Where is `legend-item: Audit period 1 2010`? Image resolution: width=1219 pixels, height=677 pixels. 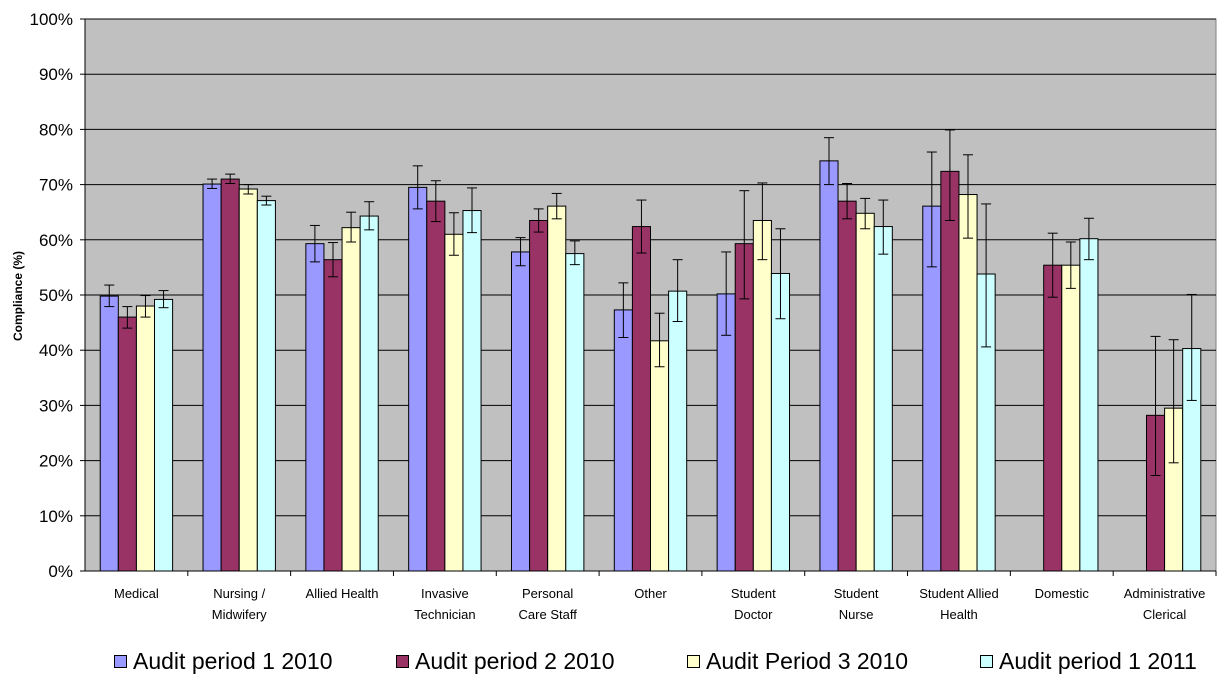 legend-item: Audit period 1 2010 is located at coordinates (223, 661).